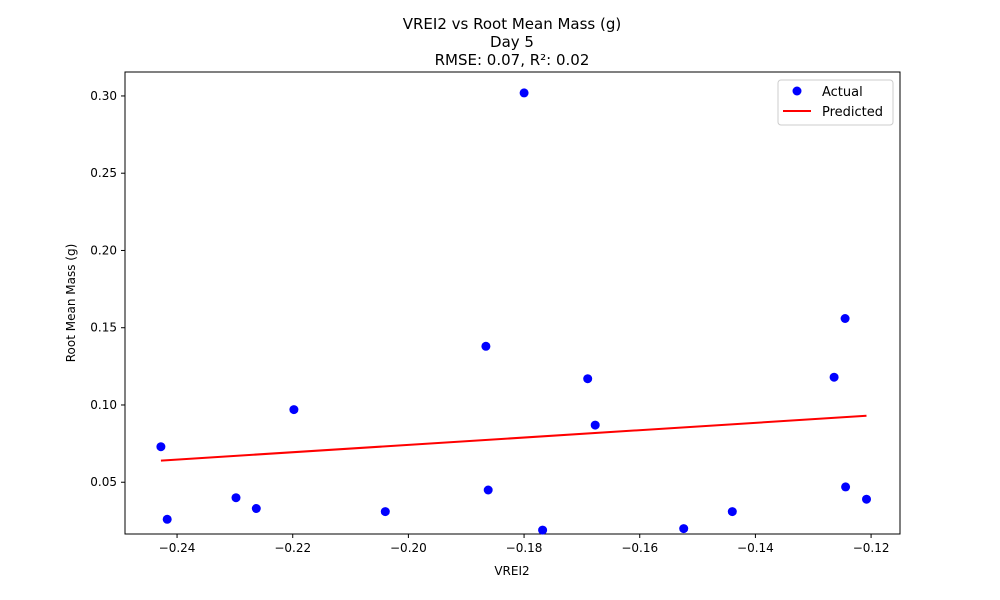  Describe the element at coordinates (511, 571) in the screenshot. I see `x-axis-label: VREI2` at that location.